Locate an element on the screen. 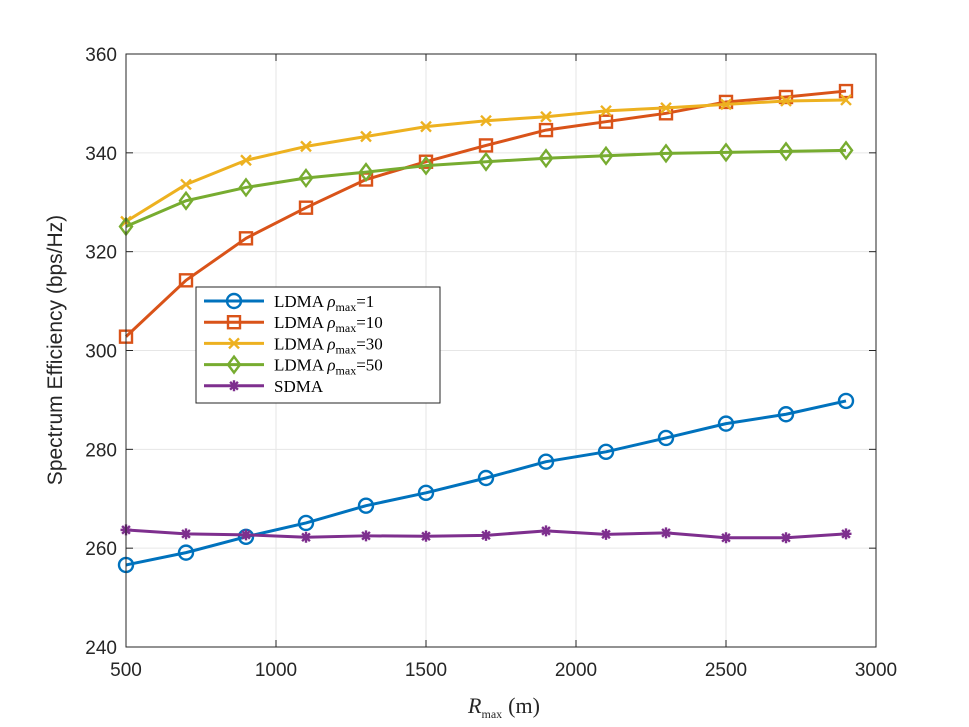 This screenshot has height=727, width=969. legend-label: LDMA ρmax=30 is located at coordinates (328, 345).